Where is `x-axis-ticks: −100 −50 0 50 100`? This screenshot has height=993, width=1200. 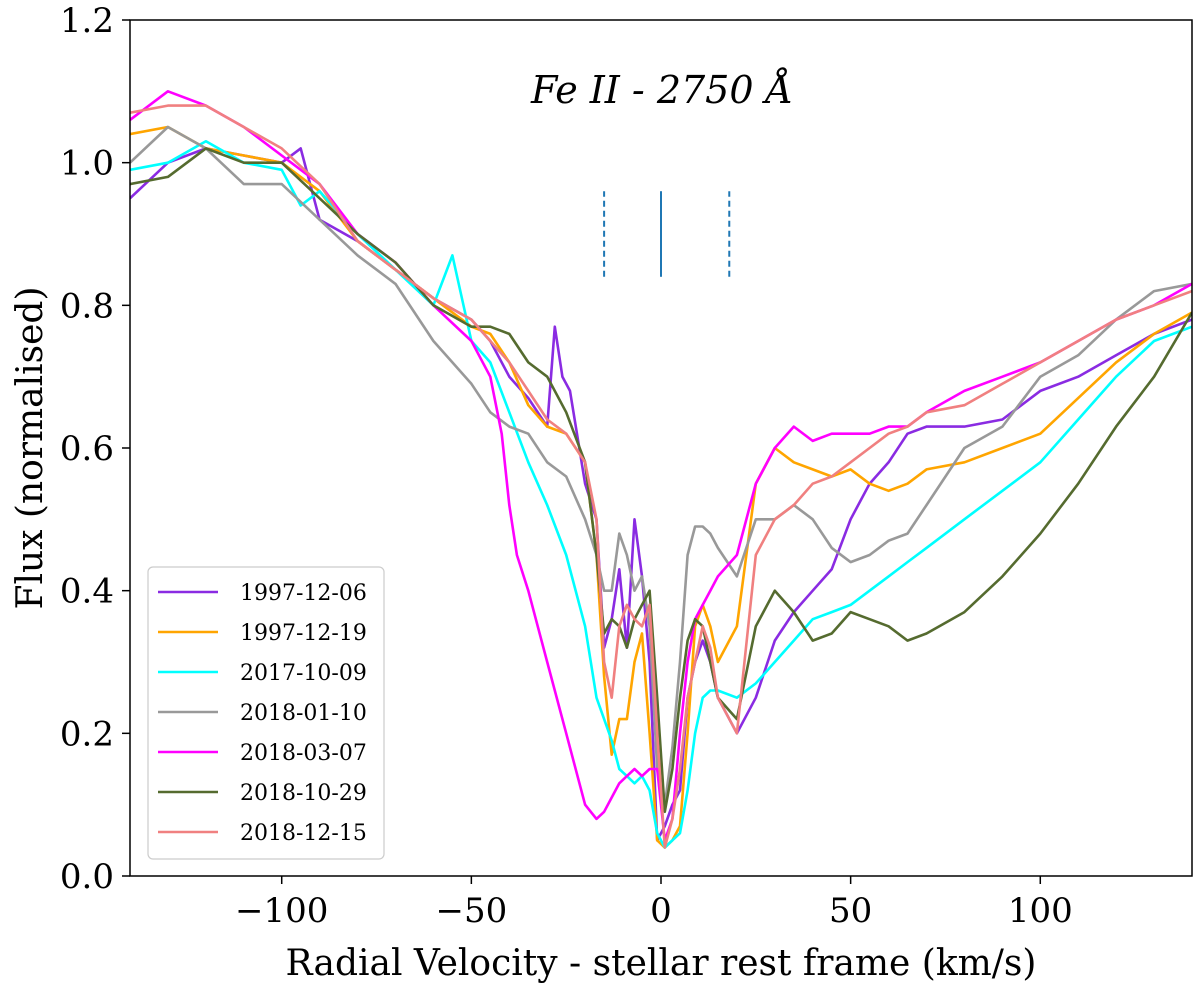
x-axis-ticks: −100 −50 0 50 100 is located at coordinates (654, 903).